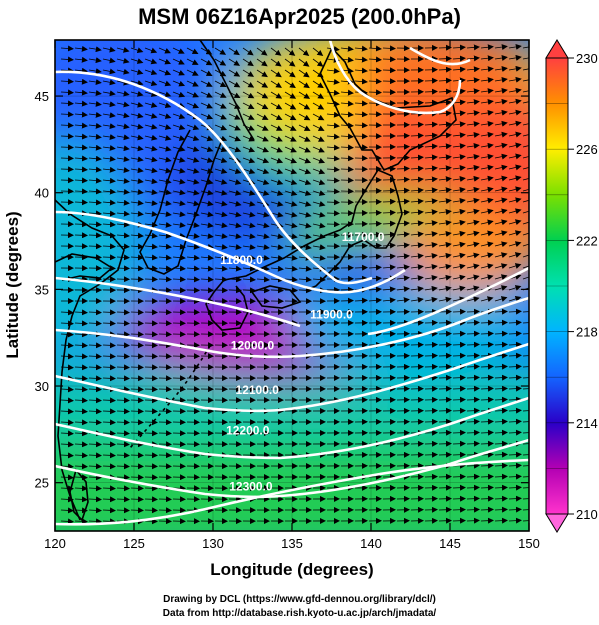 This screenshot has height=625, width=599. What do you see at coordinates (363, 237) in the screenshot?
I see `contour-label: 11700.0` at bounding box center [363, 237].